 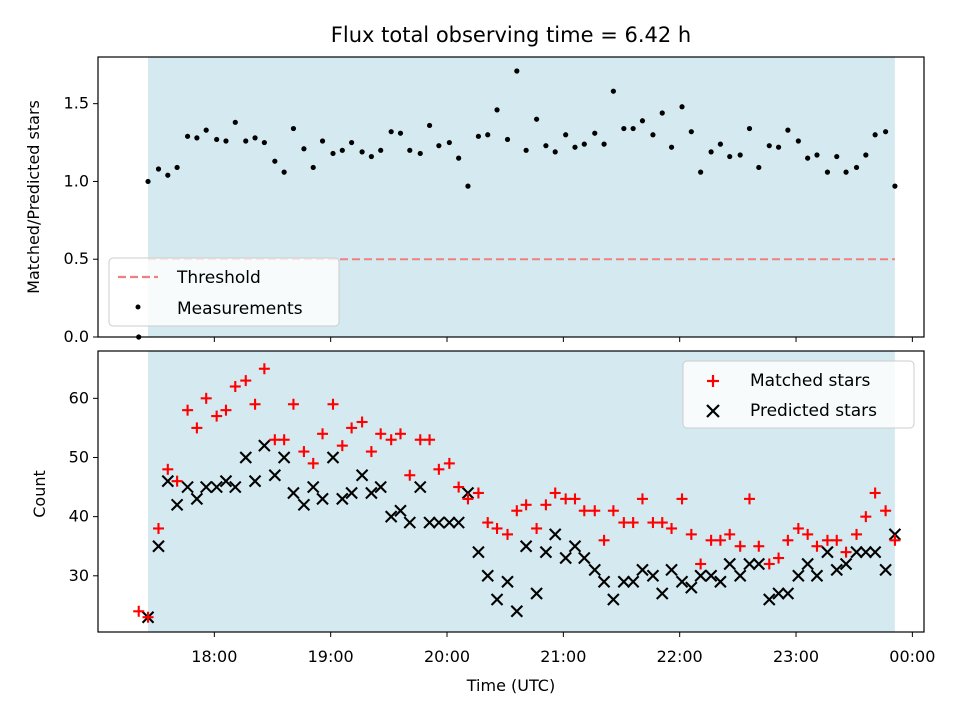 What do you see at coordinates (813, 411) in the screenshot?
I see `legend-predicted-label: Predicted stars` at bounding box center [813, 411].